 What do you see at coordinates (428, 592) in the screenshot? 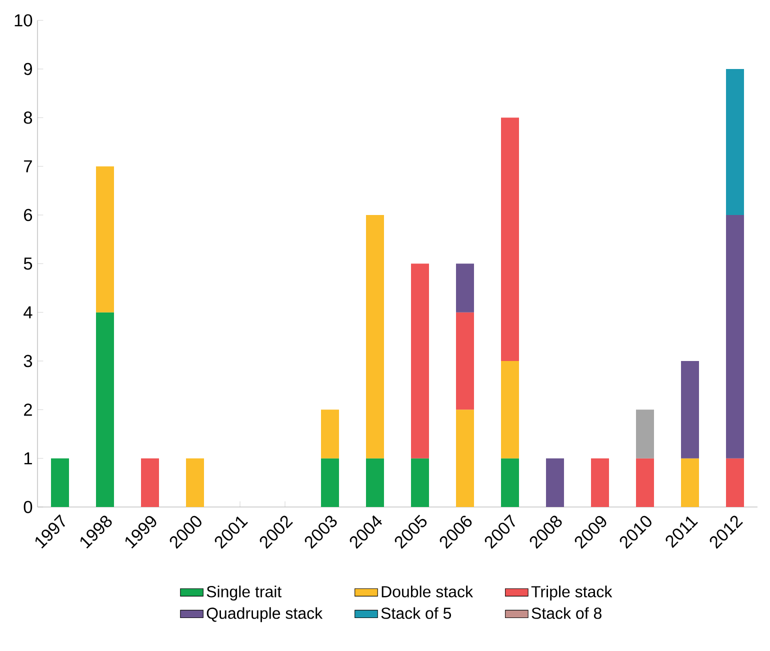
I see `legend-label: Double stack` at bounding box center [428, 592].